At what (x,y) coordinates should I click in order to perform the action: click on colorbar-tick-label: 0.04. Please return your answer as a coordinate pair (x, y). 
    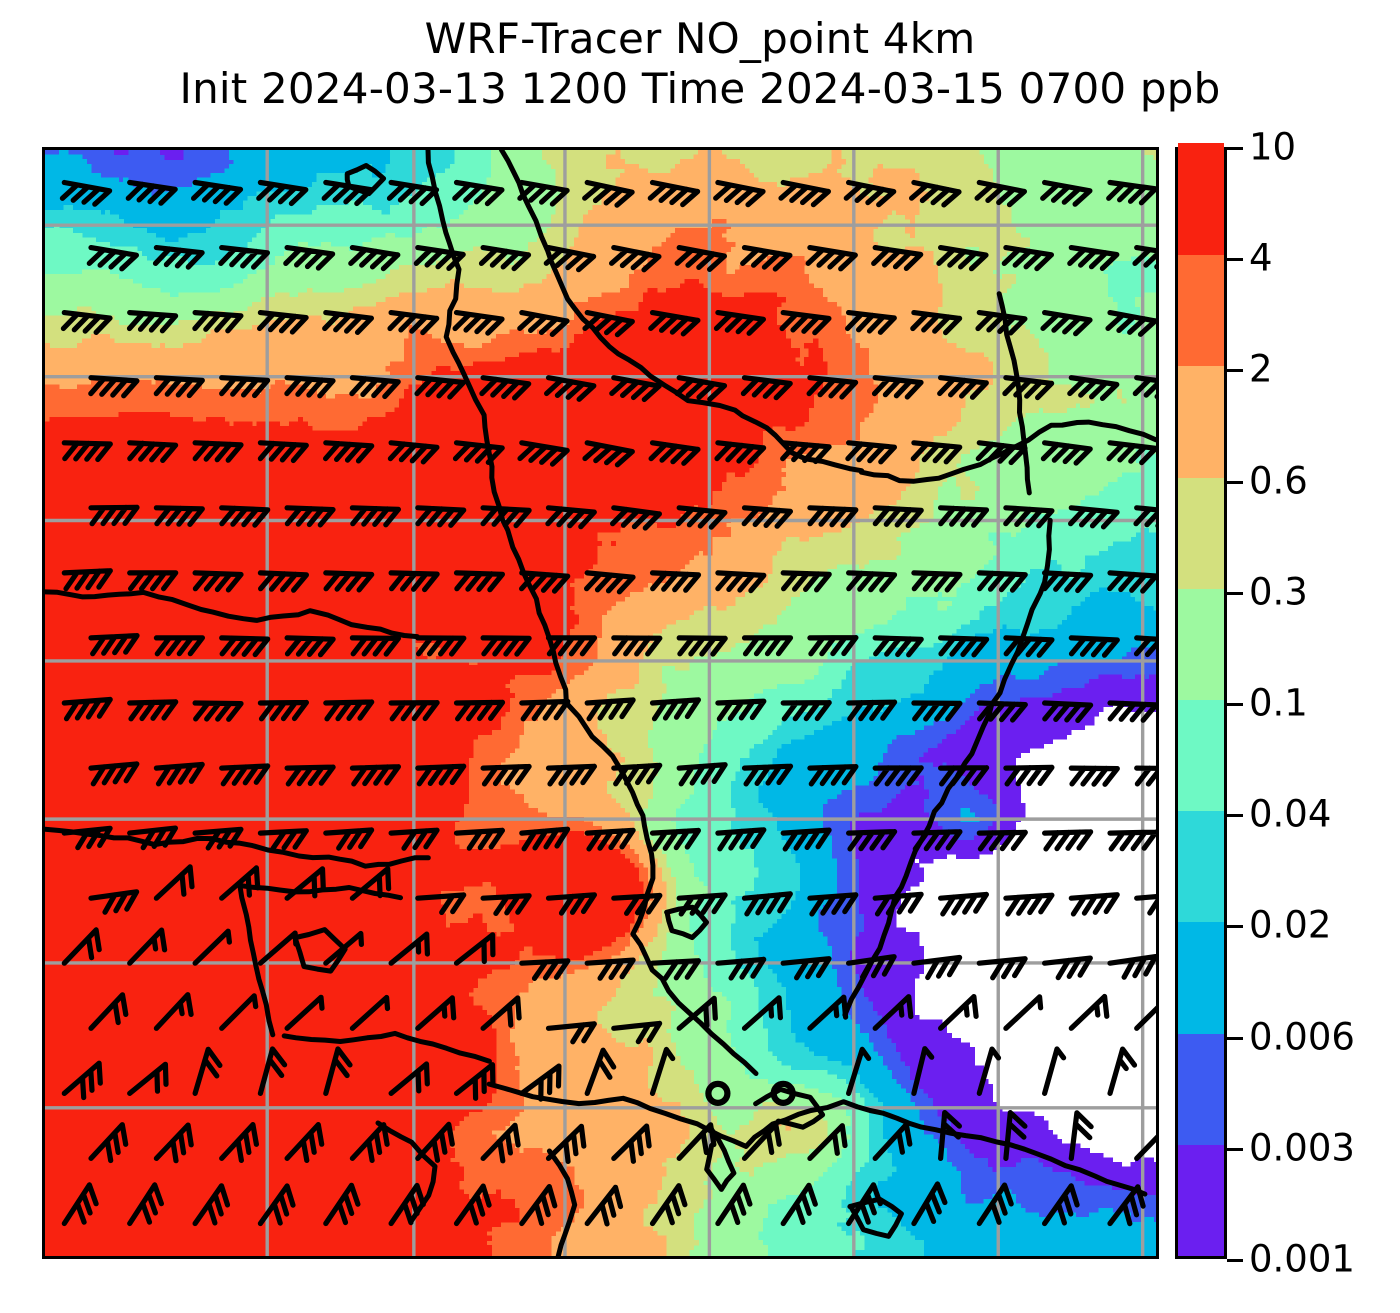
    Looking at the image, I should click on (1290, 814).